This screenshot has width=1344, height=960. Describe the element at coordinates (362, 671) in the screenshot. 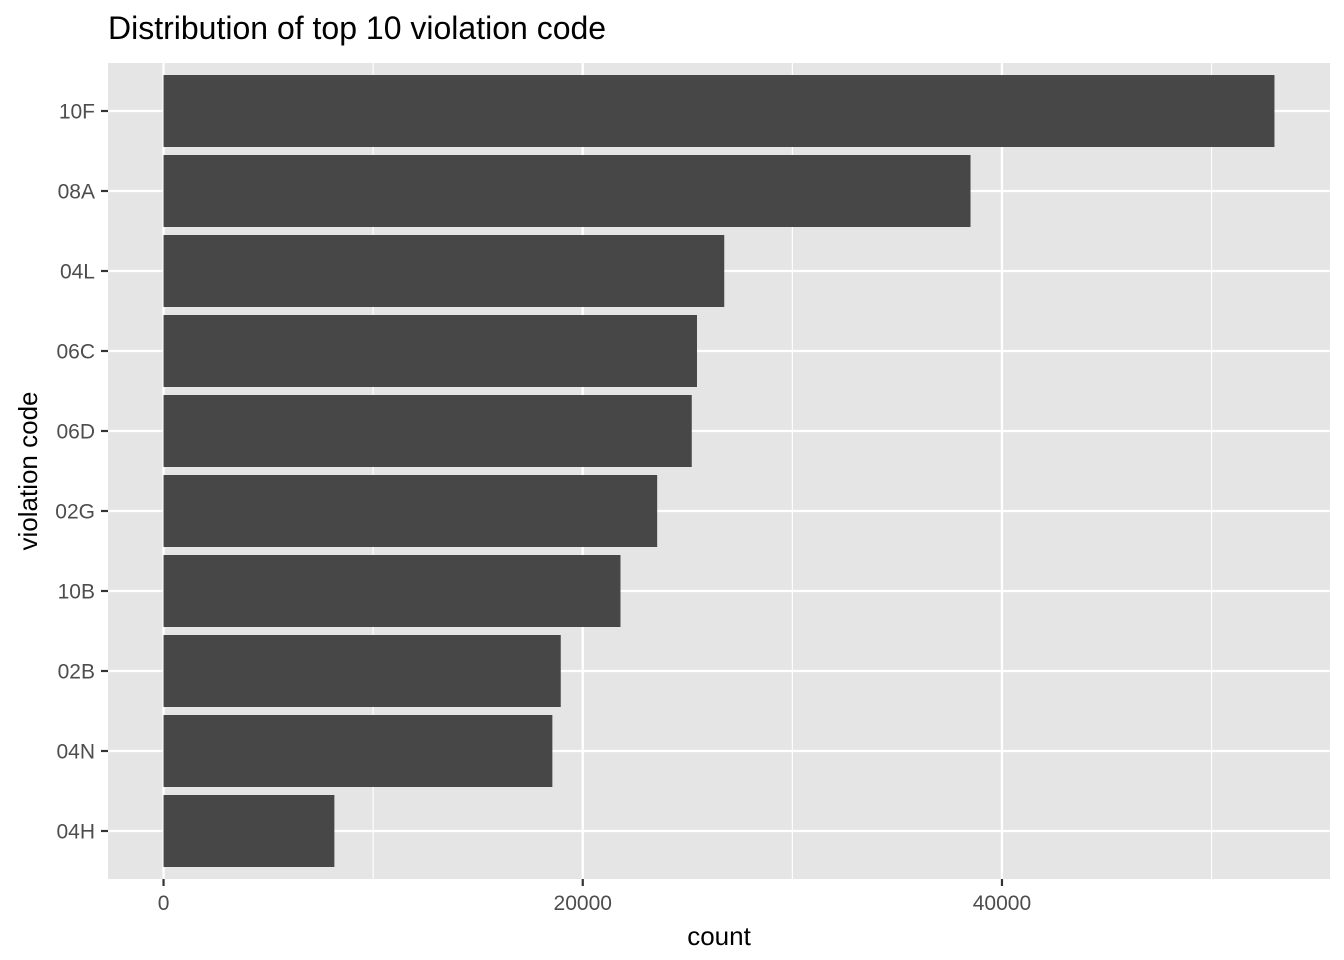

I see `bar-02b` at that location.